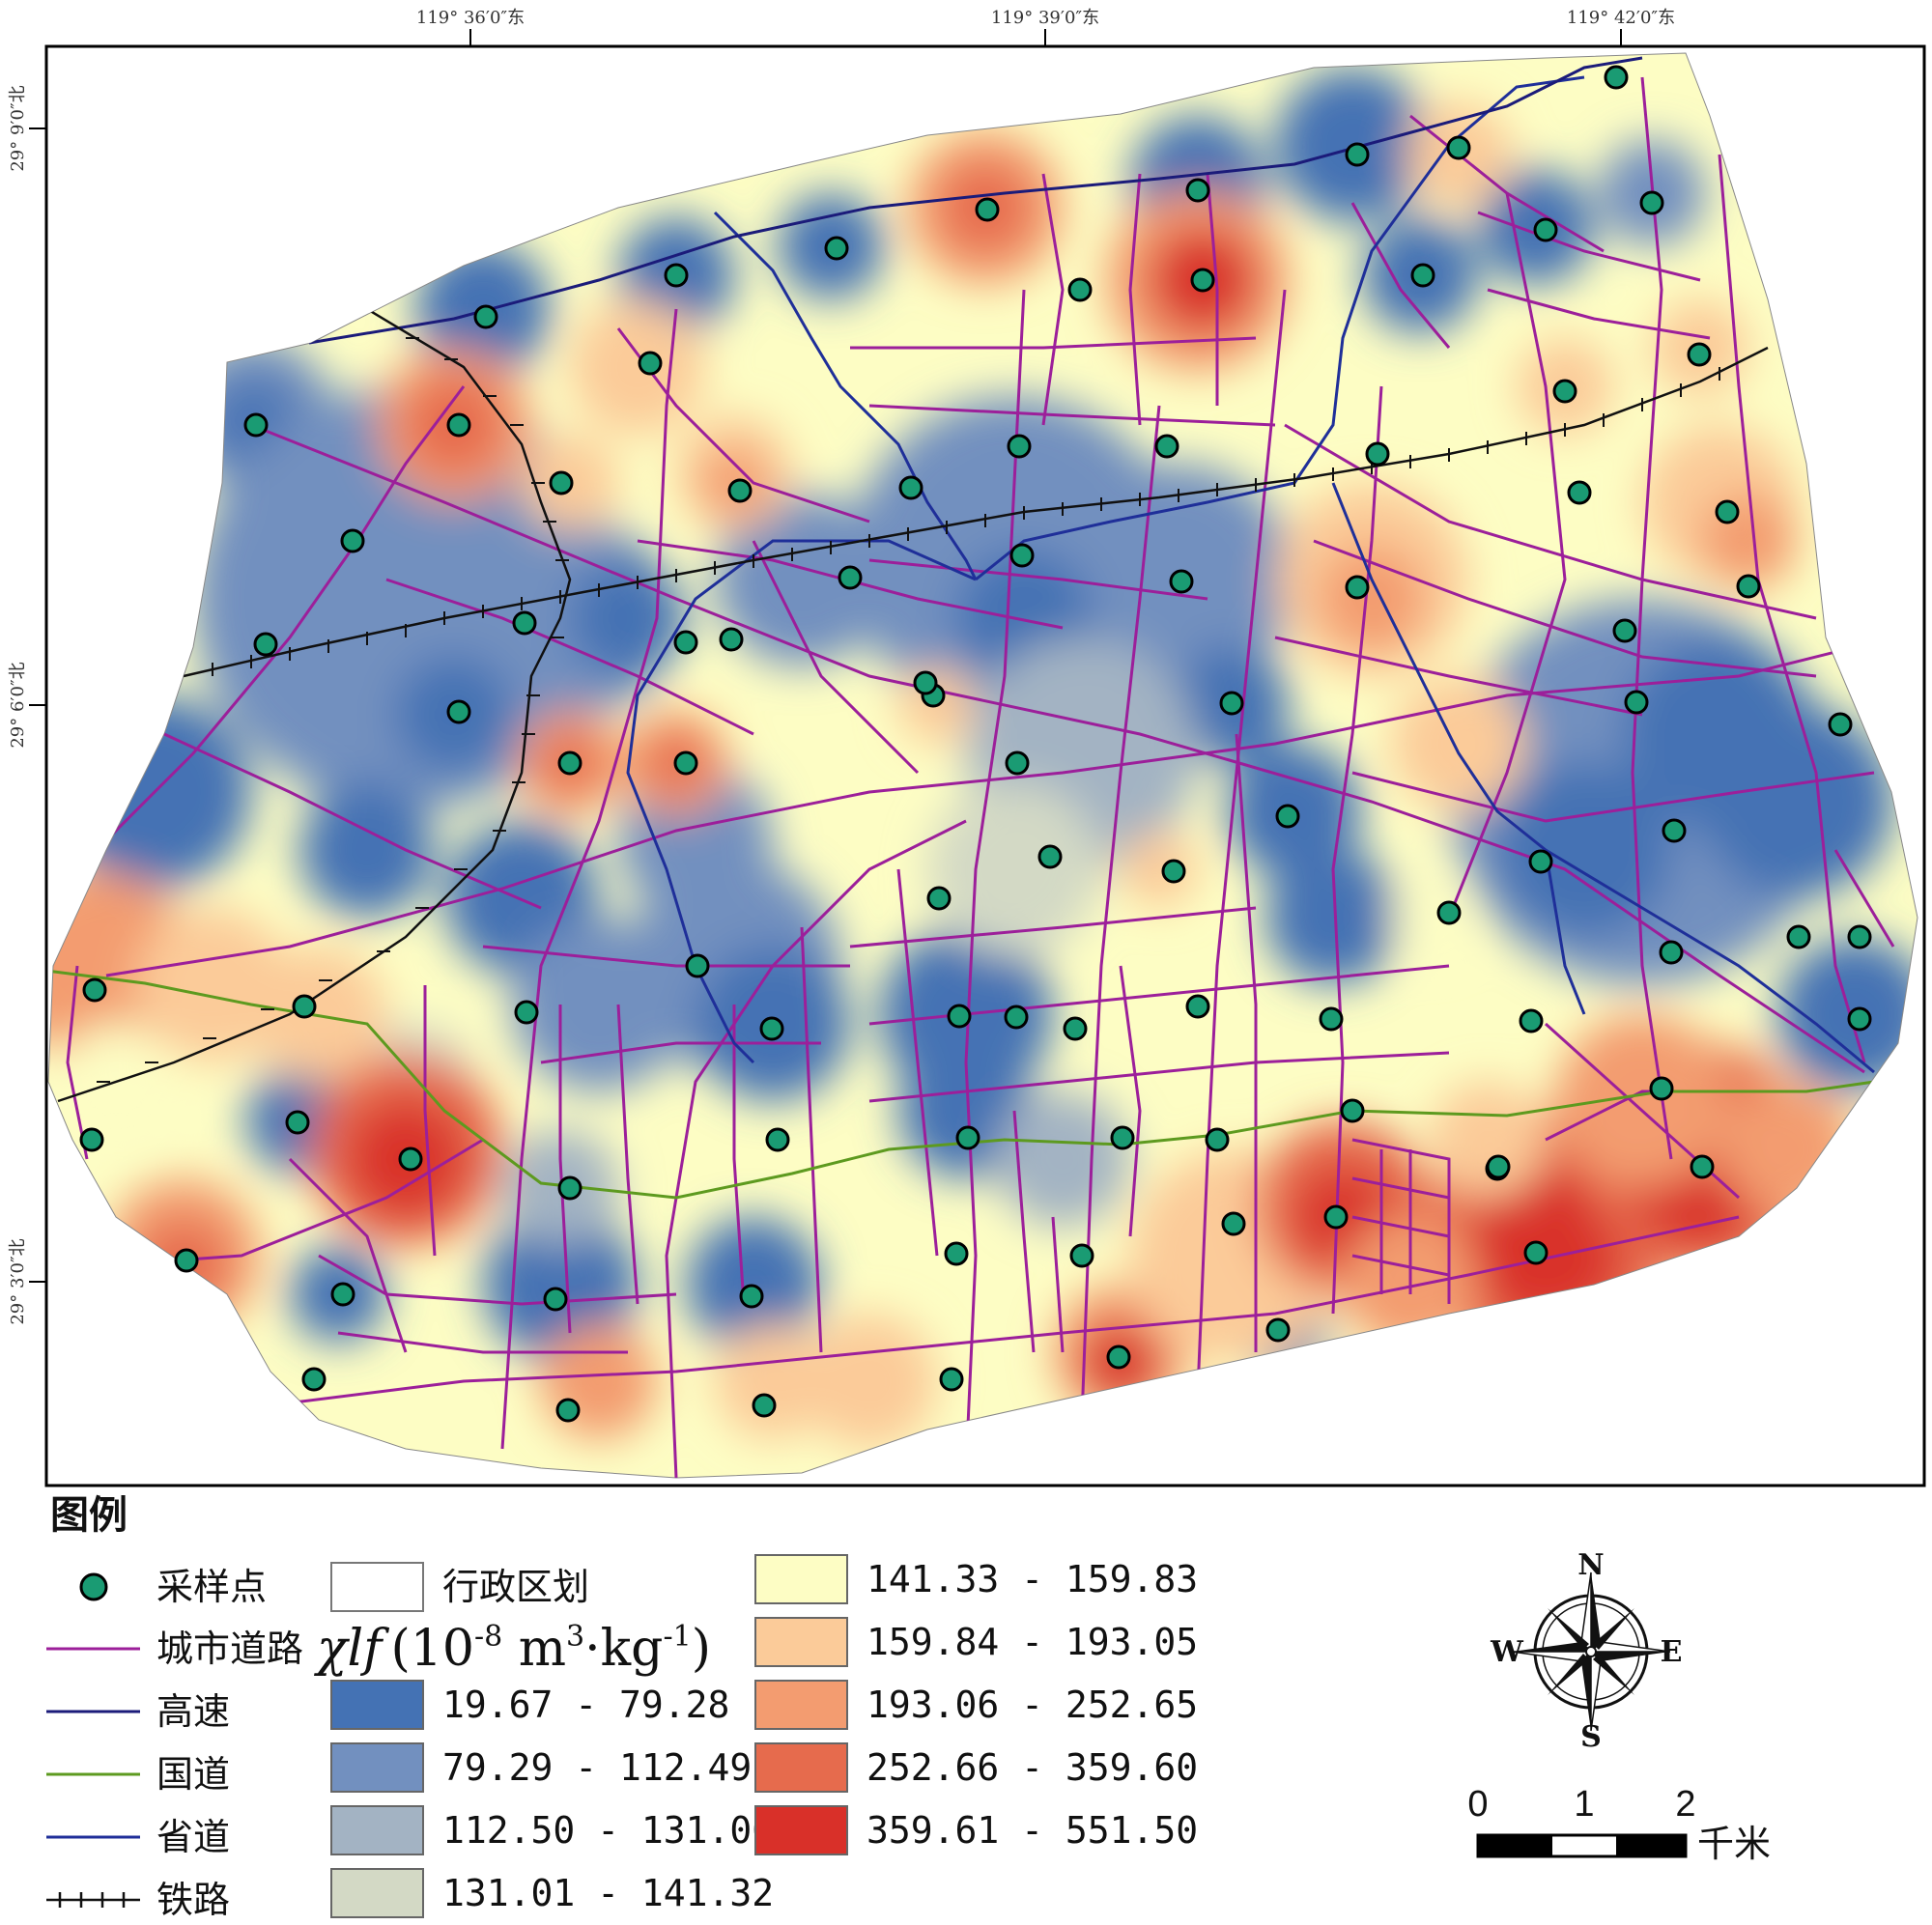  Describe the element at coordinates (597, 1768) in the screenshot. I see `legend-class-label-2: 79.29 - 112.49` at that location.